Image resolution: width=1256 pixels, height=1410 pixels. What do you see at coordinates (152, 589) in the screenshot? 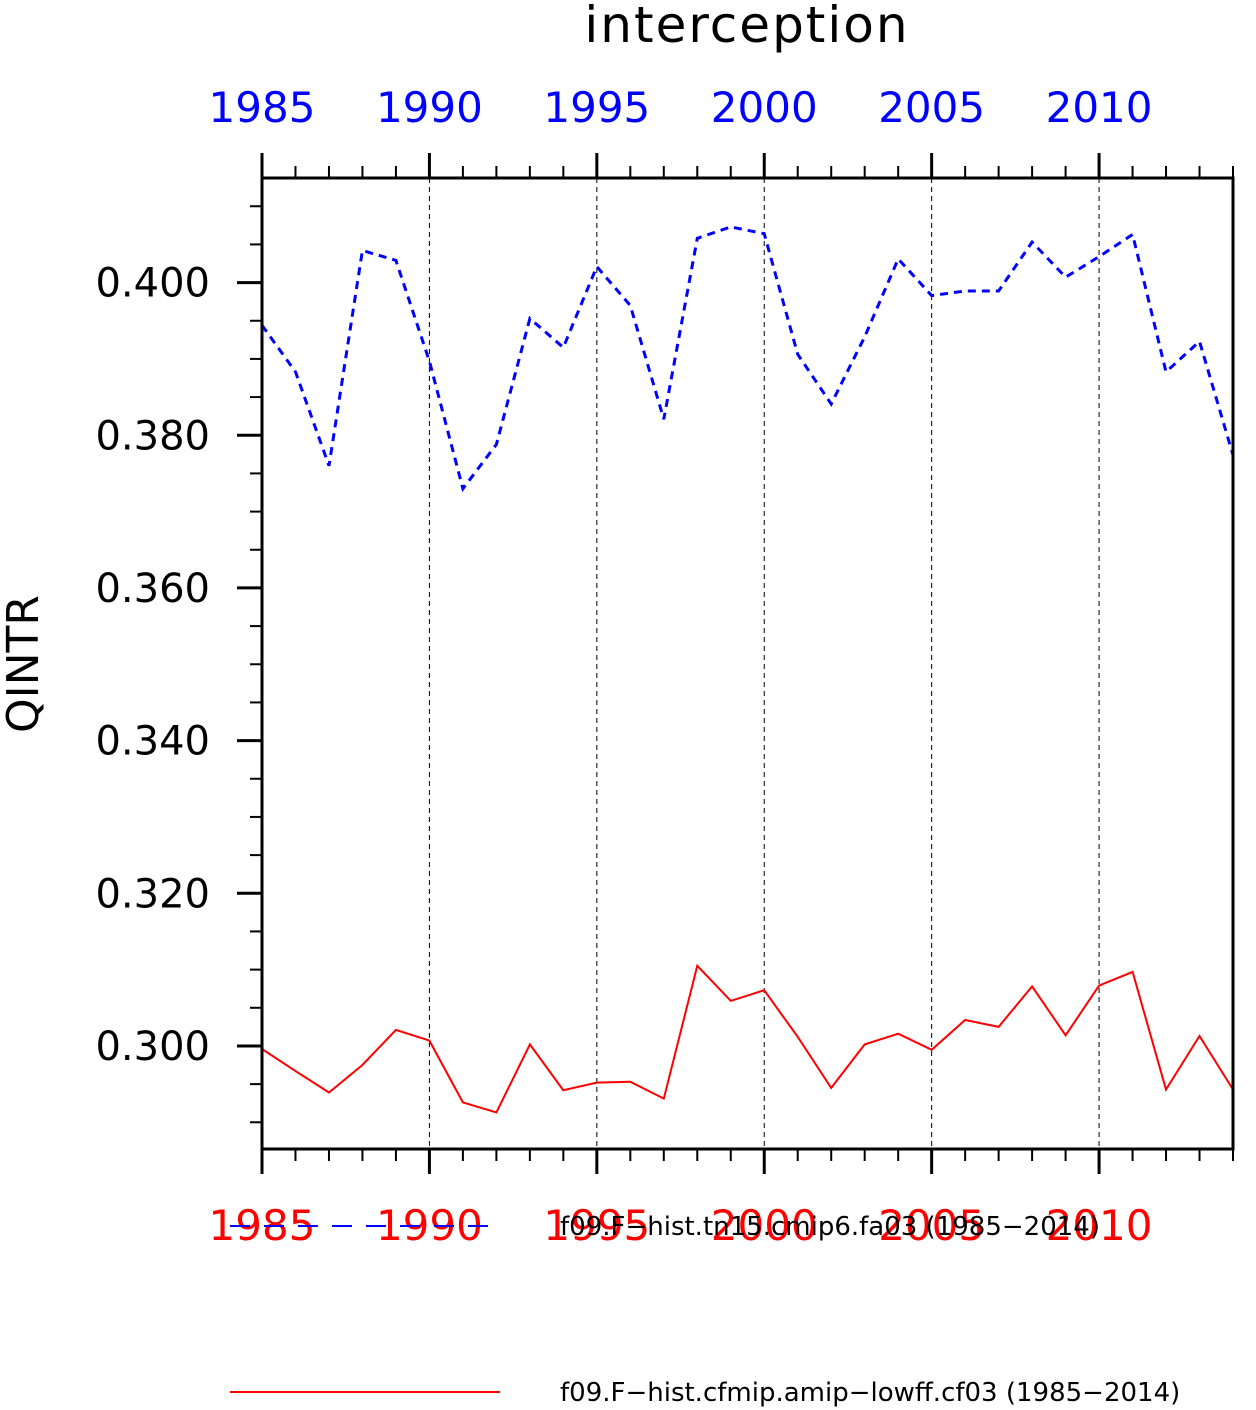
I see `y-tick-label: 0.360` at bounding box center [152, 589].